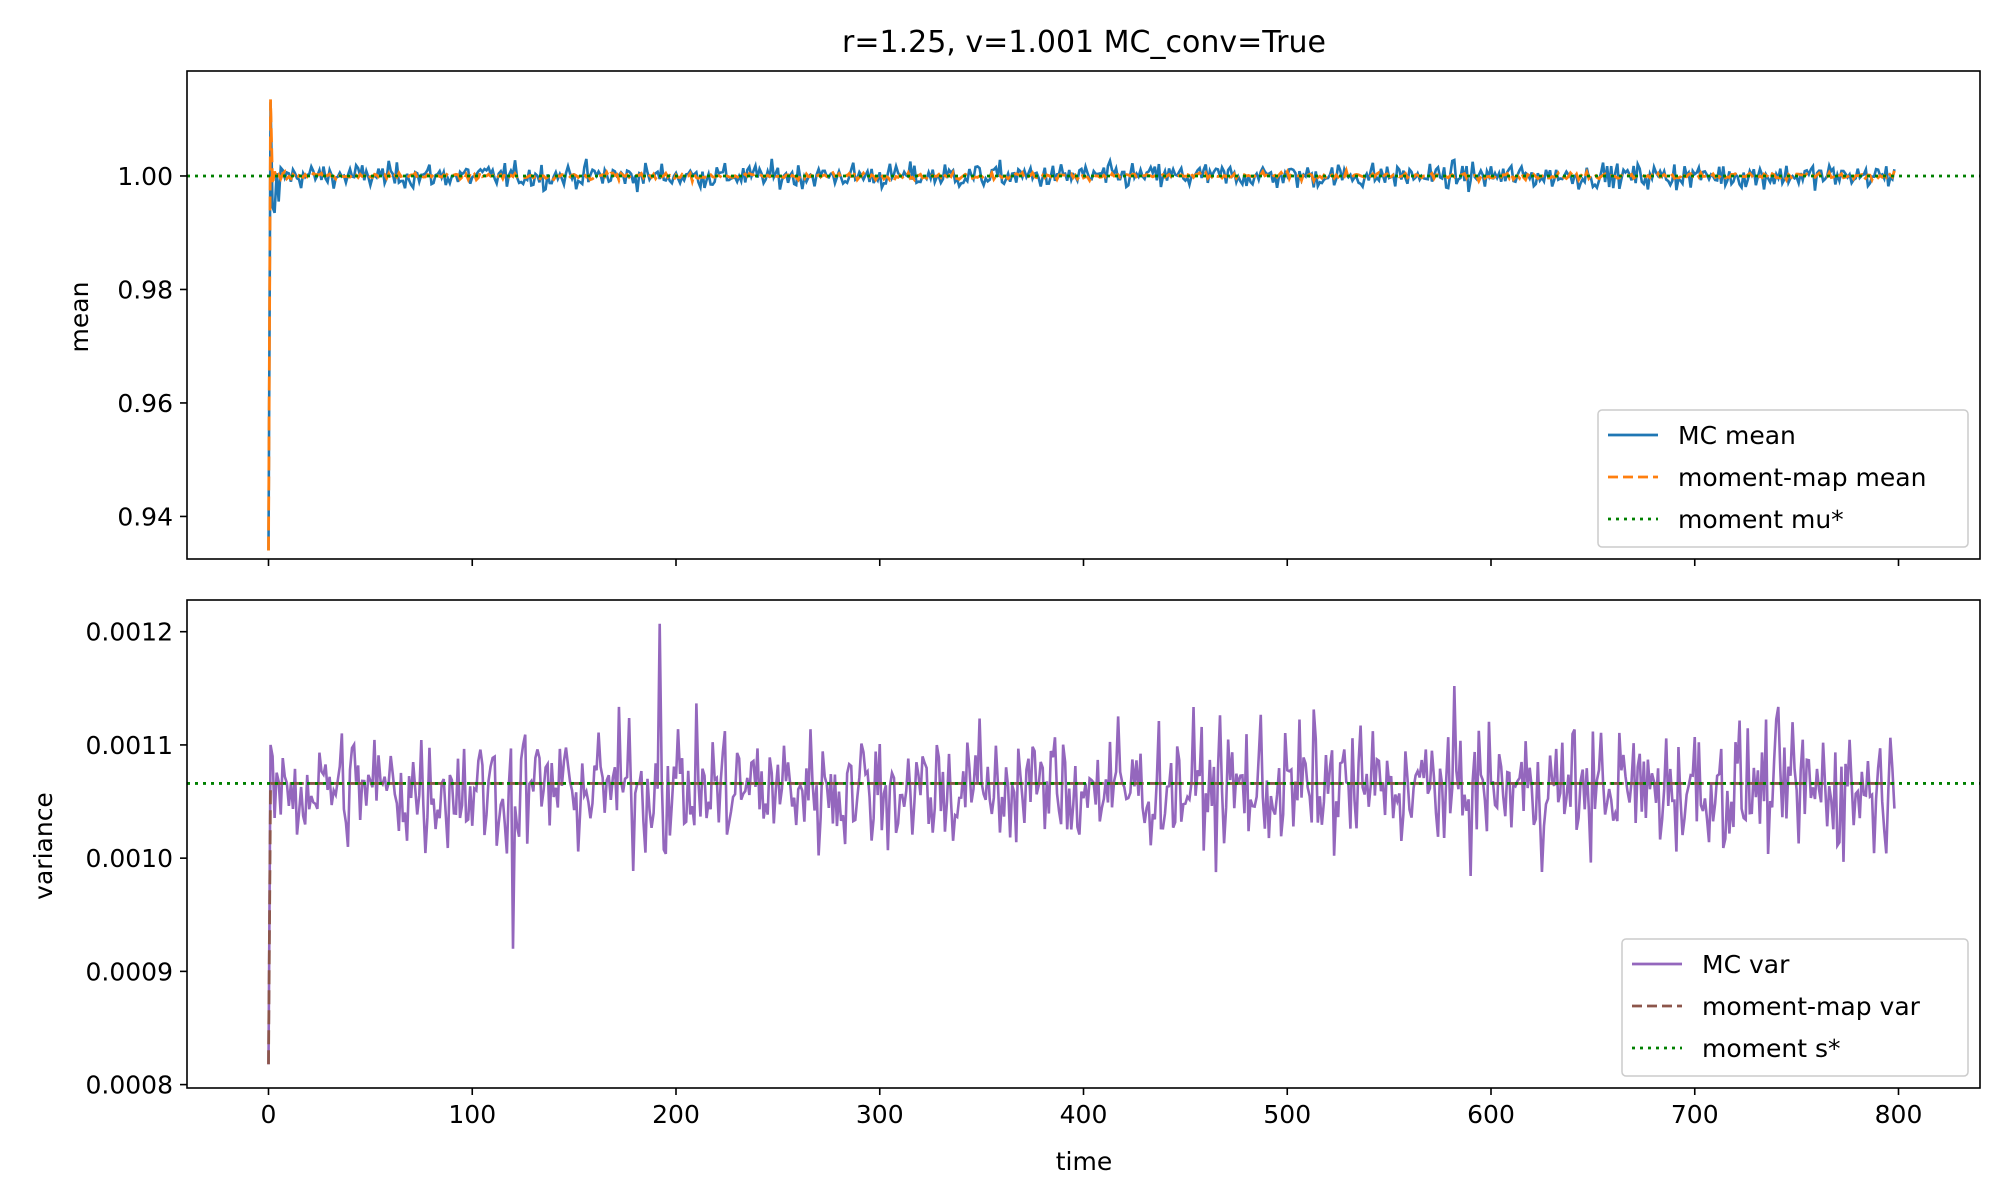 The image size is (2000, 1200). I want to click on y-tick-label: 0.0009, so click(129, 971).